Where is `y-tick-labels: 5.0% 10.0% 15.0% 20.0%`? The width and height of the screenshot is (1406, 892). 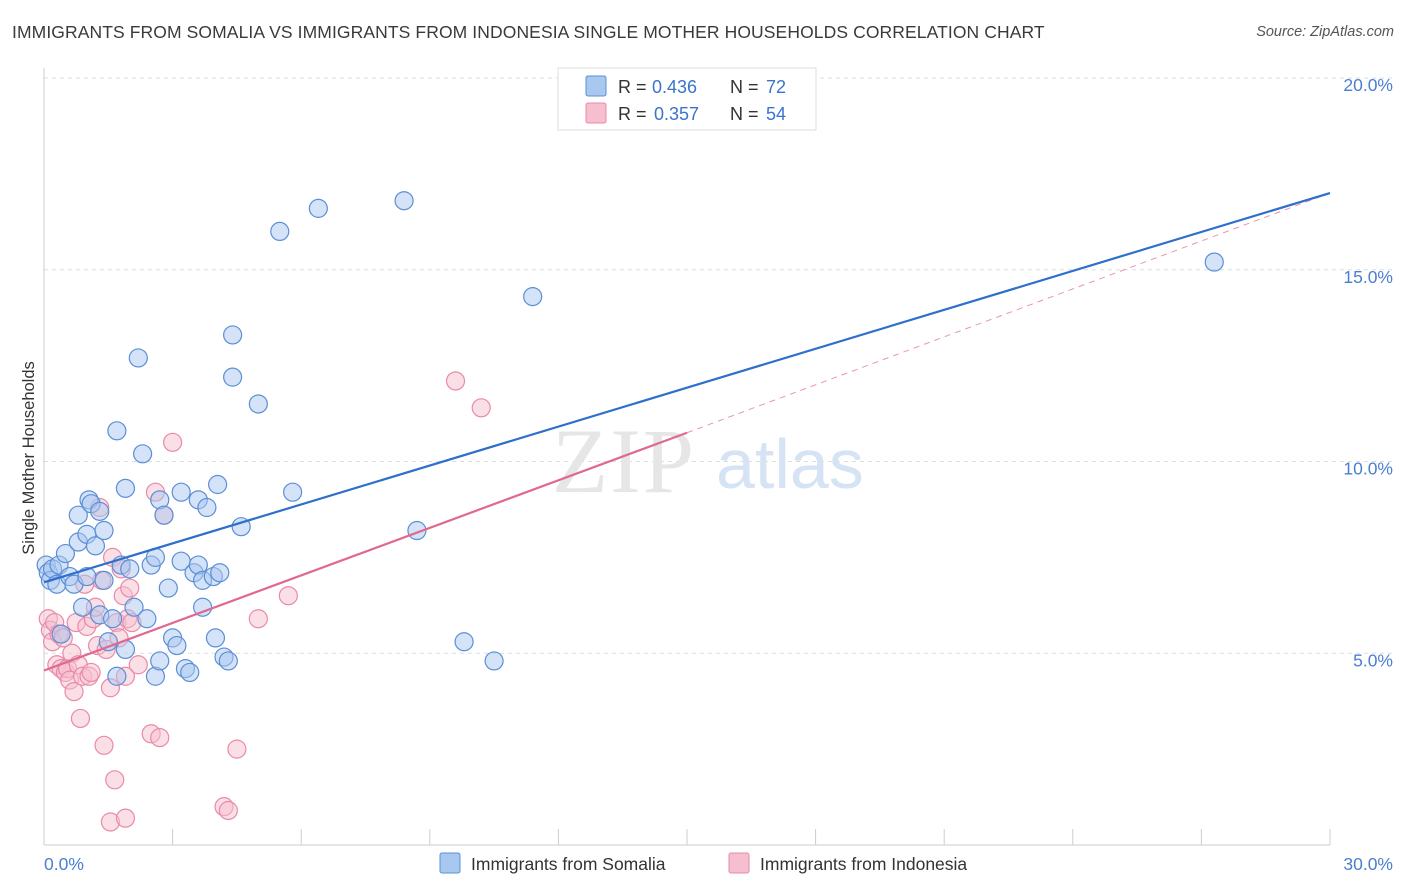 y-tick-labels: 5.0% 10.0% 15.0% 20.0% is located at coordinates (1368, 372).